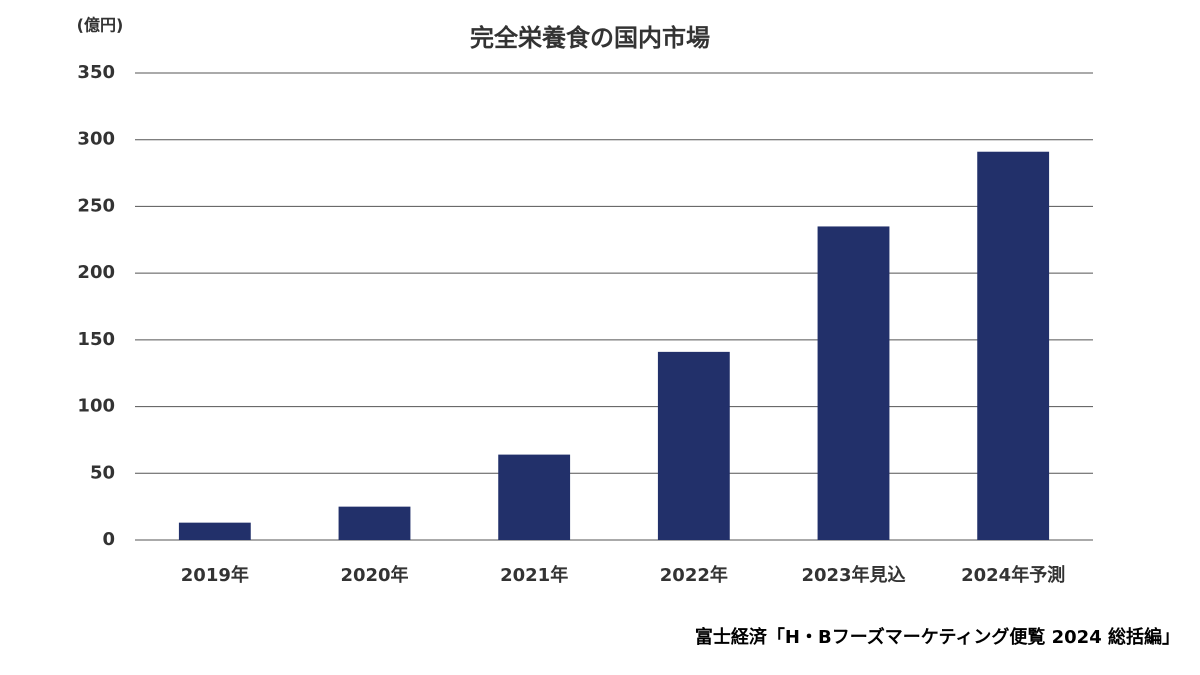 Image resolution: width=1200 pixels, height=675 pixels. I want to click on y-tick-label: 350, so click(96, 72).